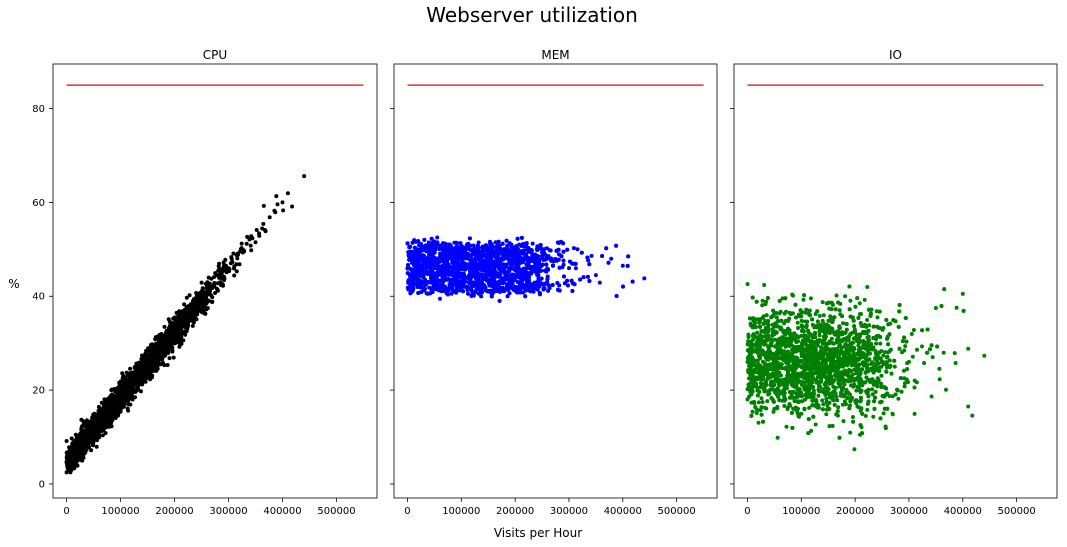 Image resolution: width=1067 pixels, height=547 pixels. Describe the element at coordinates (228, 511) in the screenshot. I see `x-tick-label: 300000` at that location.